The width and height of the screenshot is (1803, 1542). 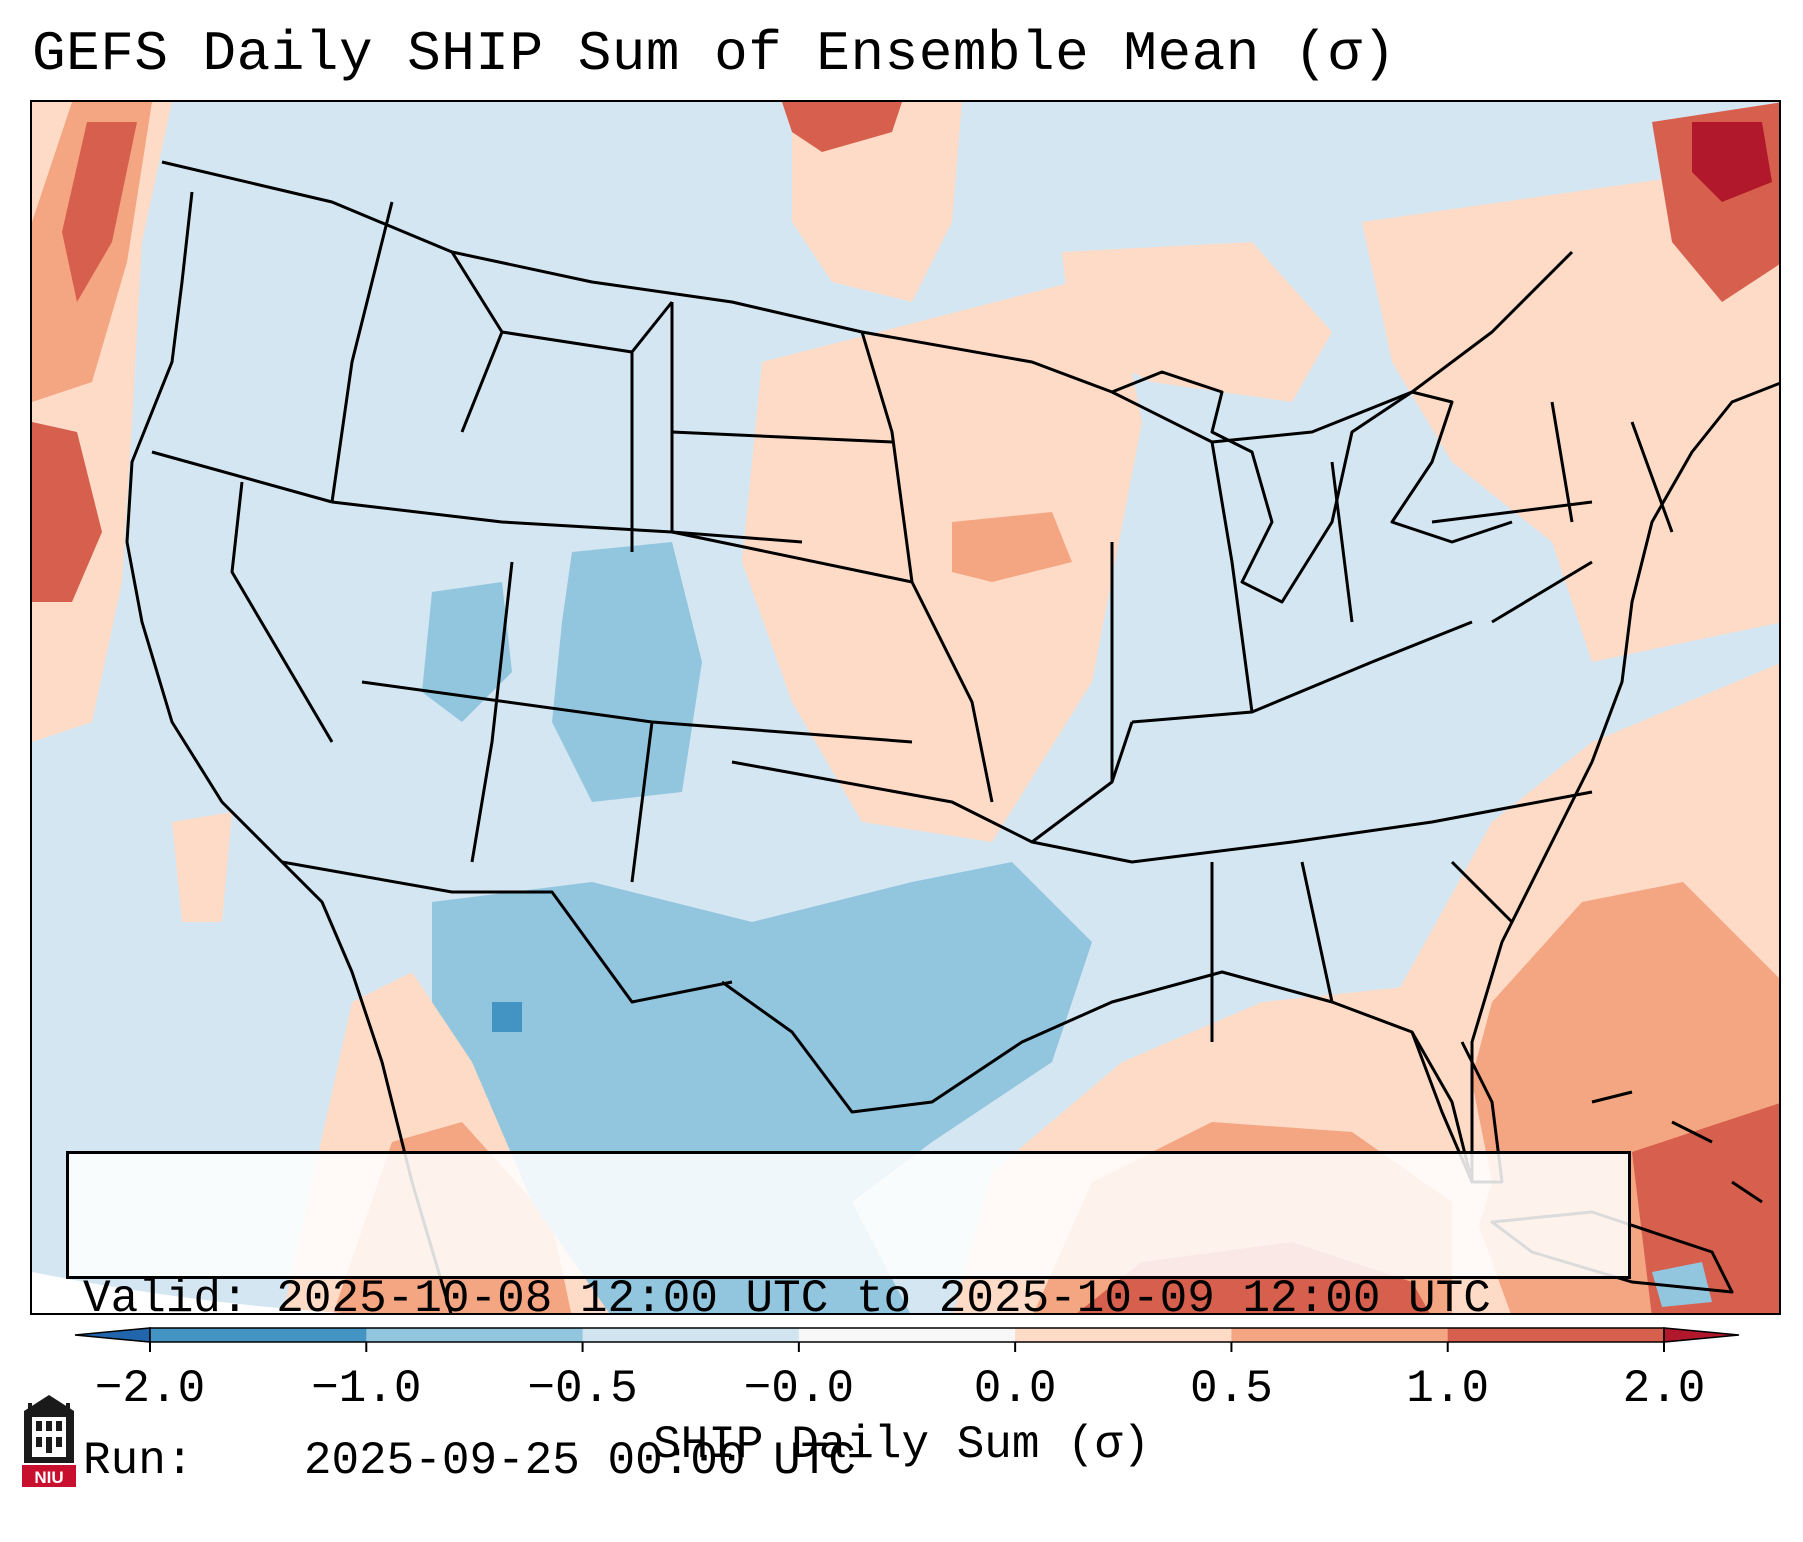 I want to click on colorbar-tick-label-6: 1.0, so click(x=1448, y=1389).